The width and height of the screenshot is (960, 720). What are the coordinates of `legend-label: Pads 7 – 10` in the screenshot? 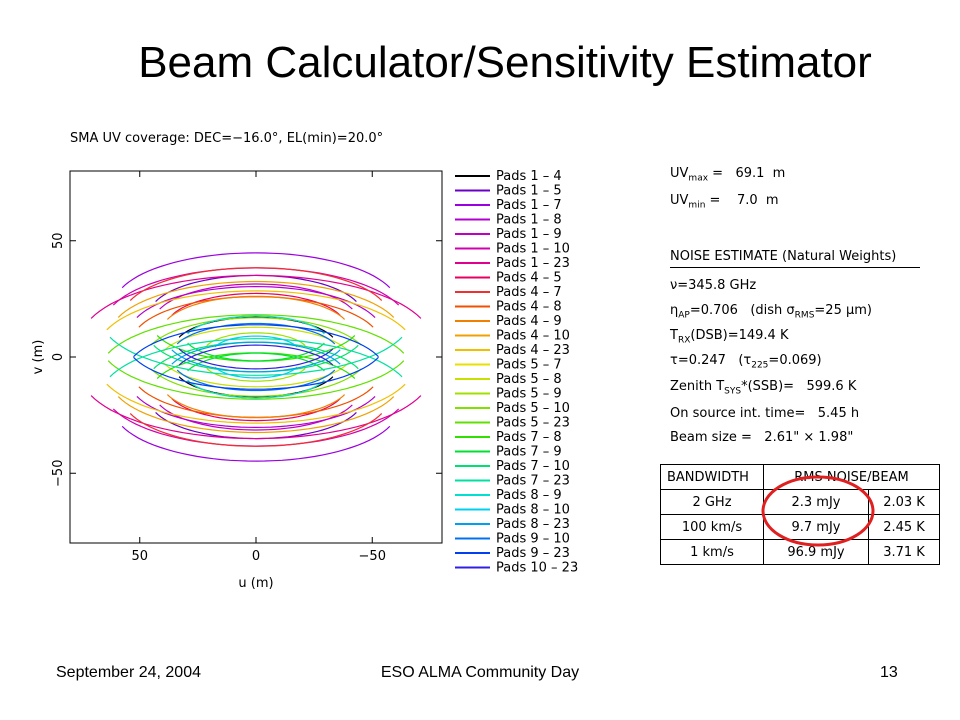 It's located at (533, 466).